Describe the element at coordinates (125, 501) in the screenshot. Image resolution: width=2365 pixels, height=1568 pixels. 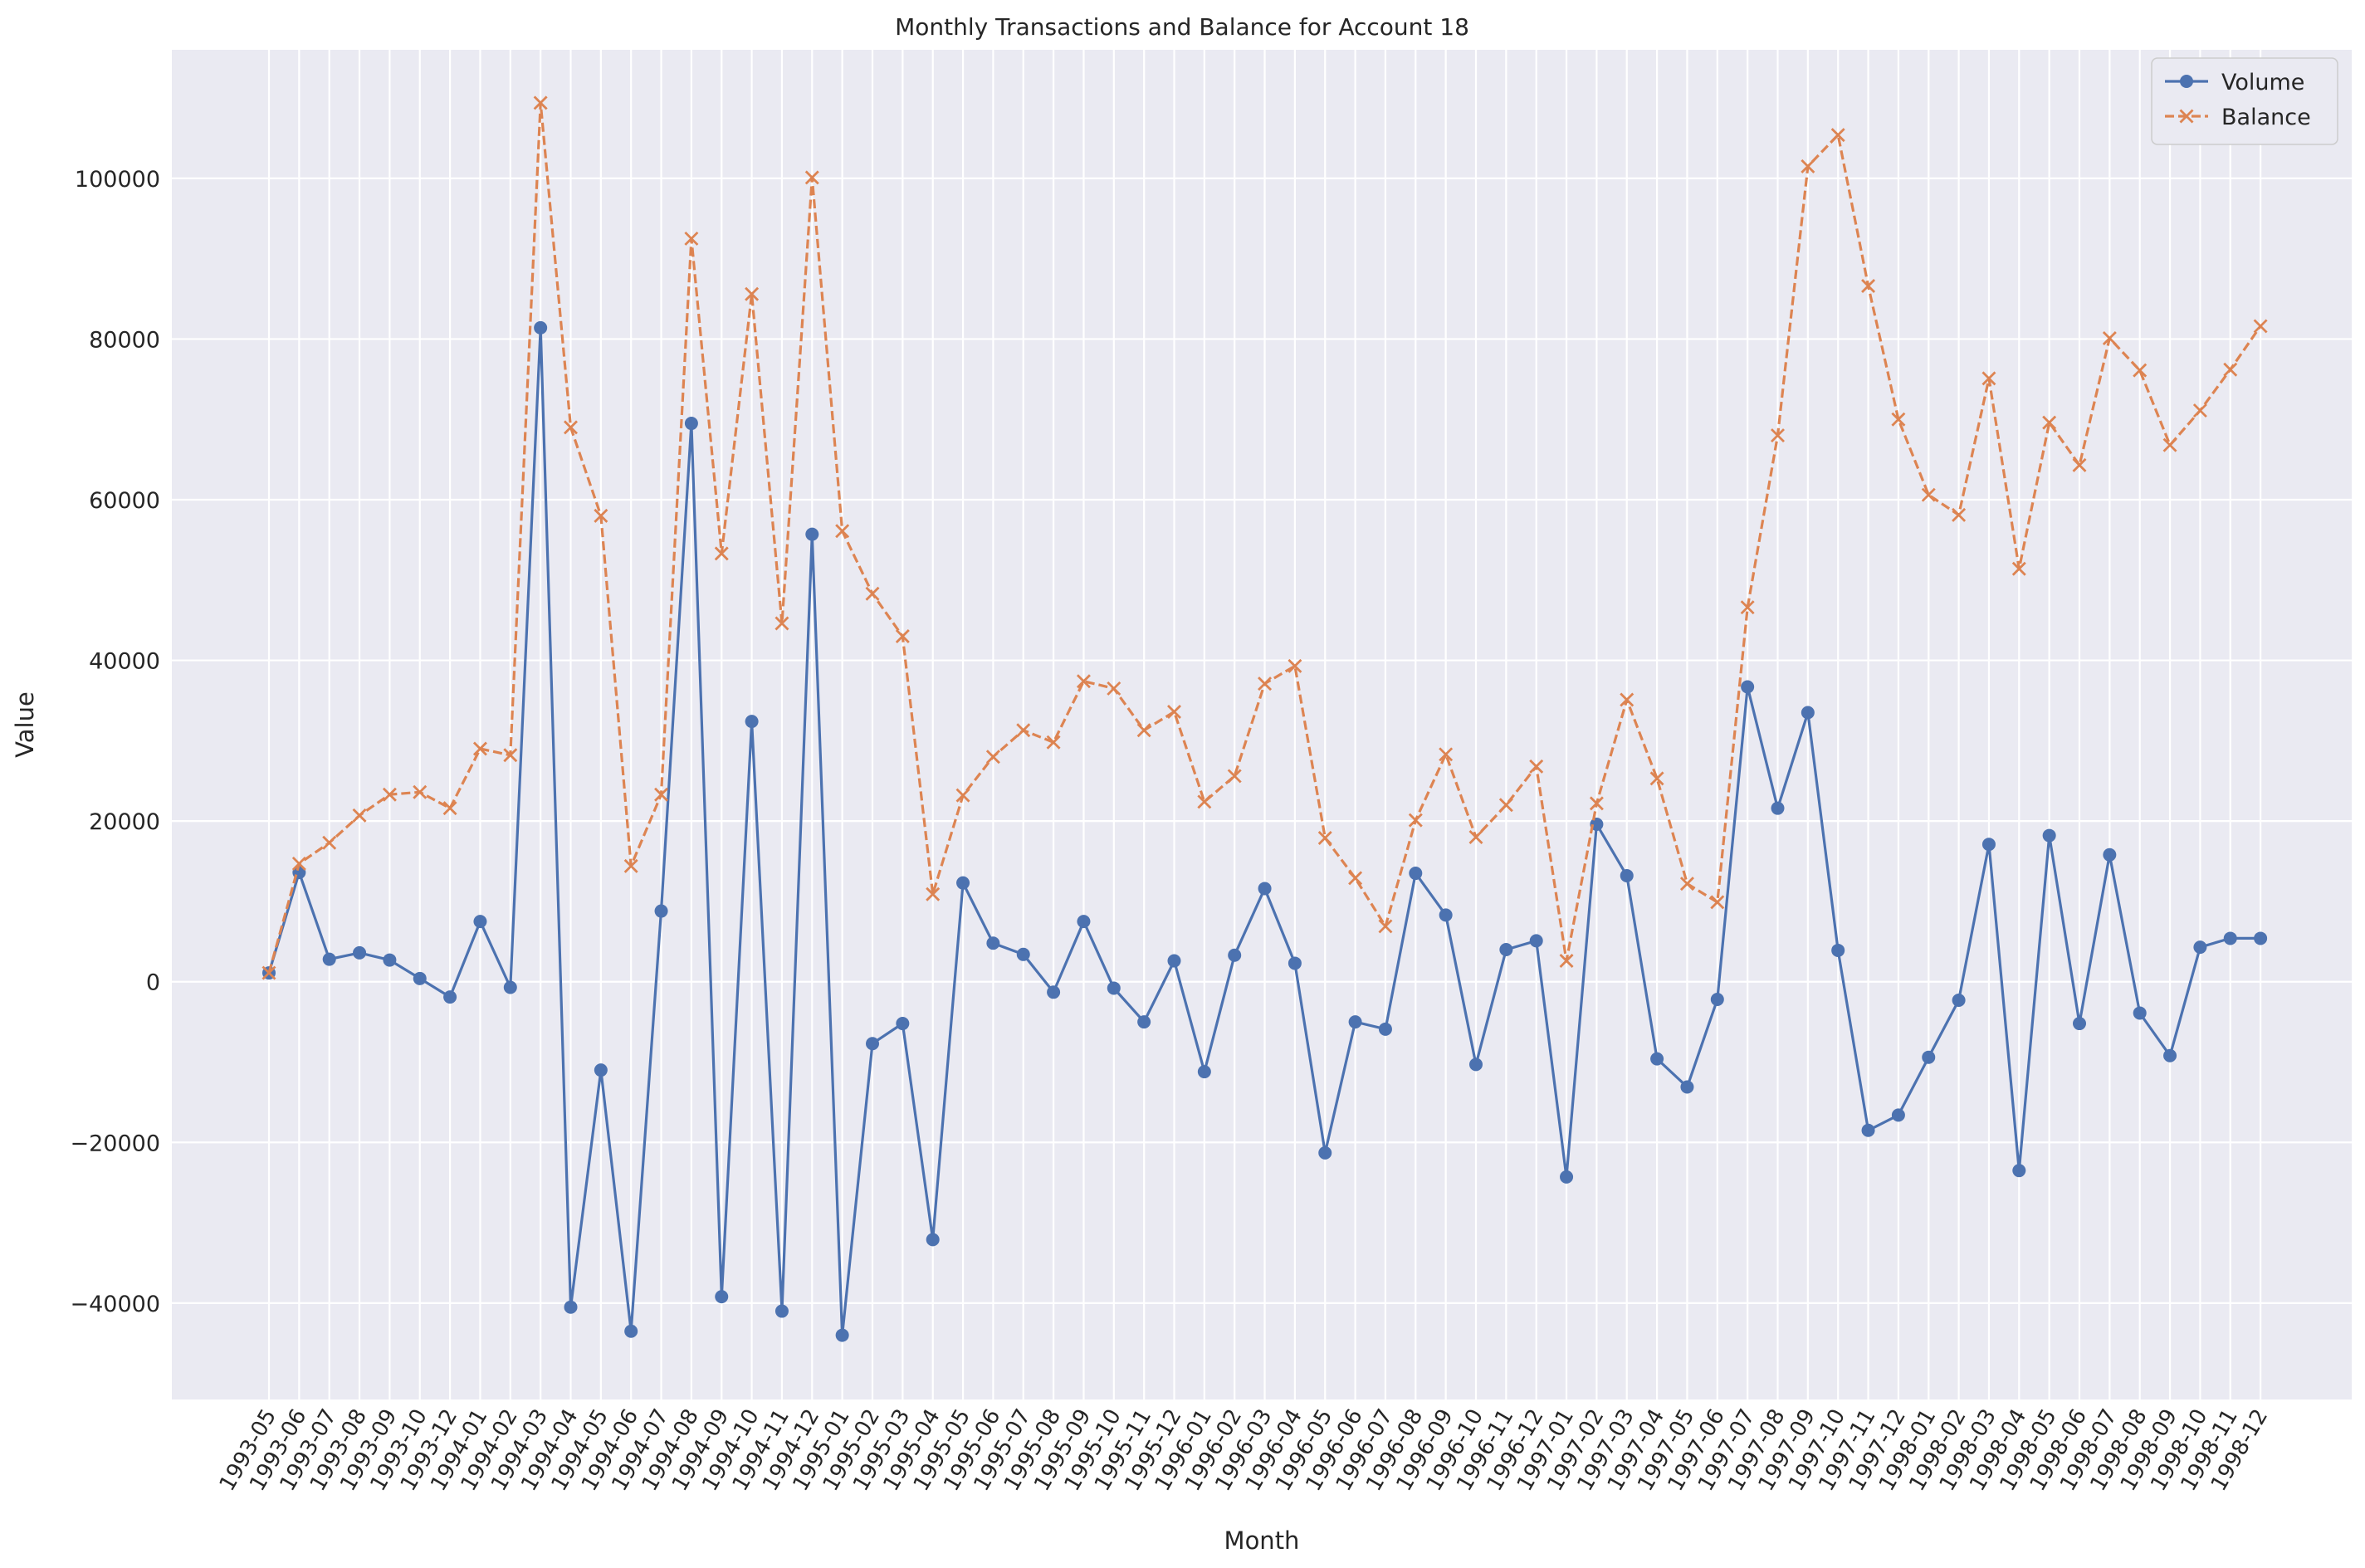
I see `y-tick-label: 60000` at that location.